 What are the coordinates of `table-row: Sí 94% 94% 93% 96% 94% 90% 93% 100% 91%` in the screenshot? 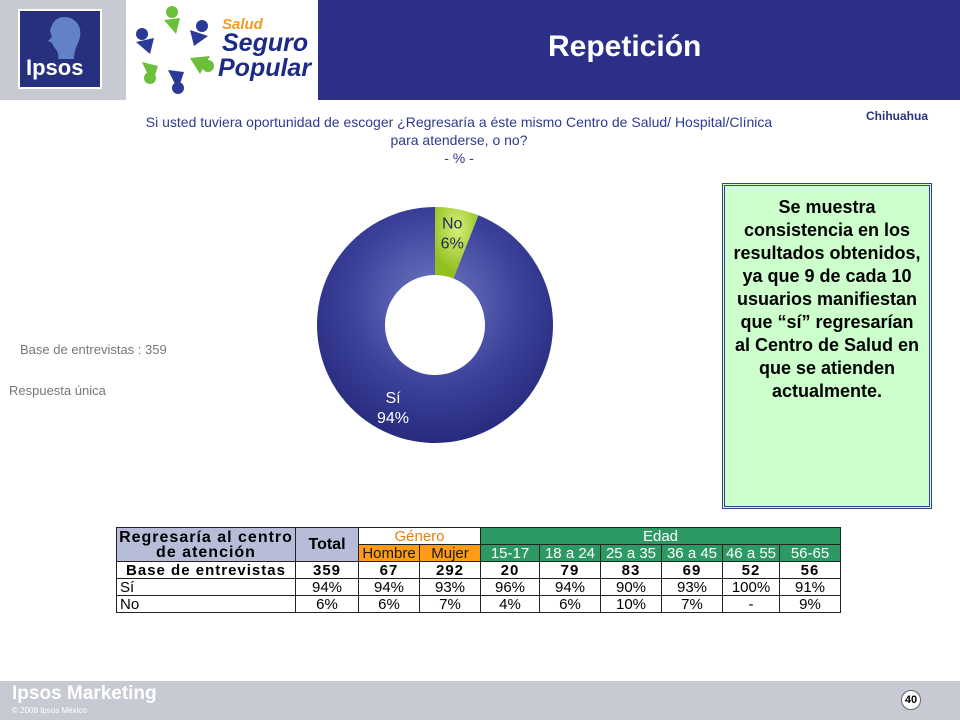 It's located at (478, 587).